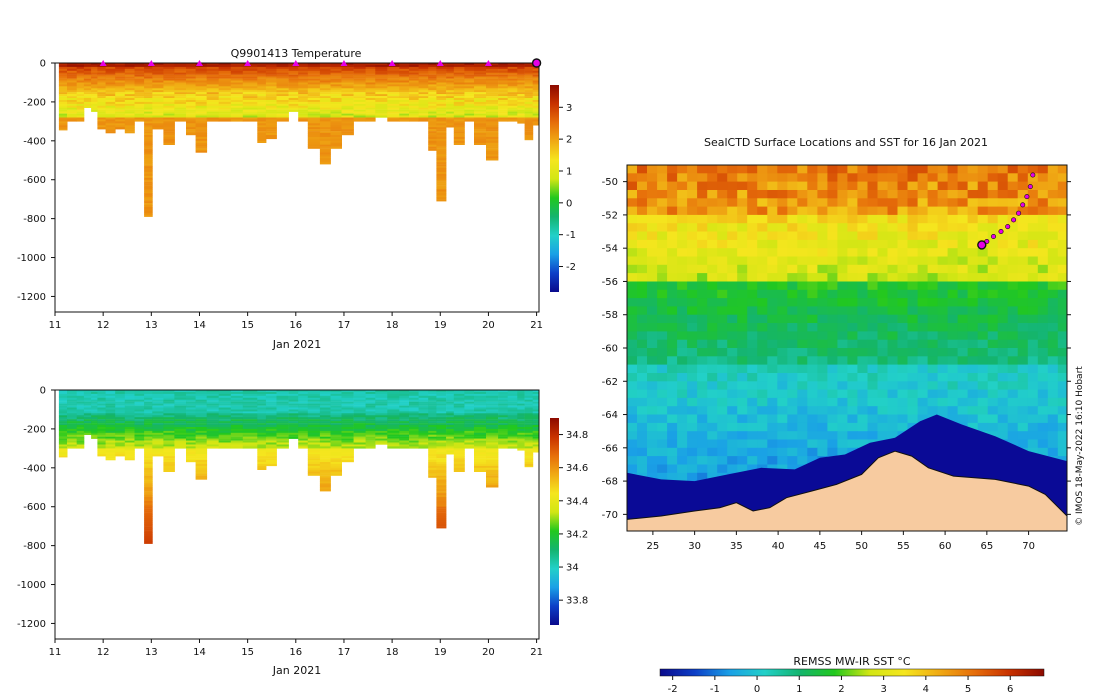  I want to click on x-tick-label: 18, so click(392, 325).